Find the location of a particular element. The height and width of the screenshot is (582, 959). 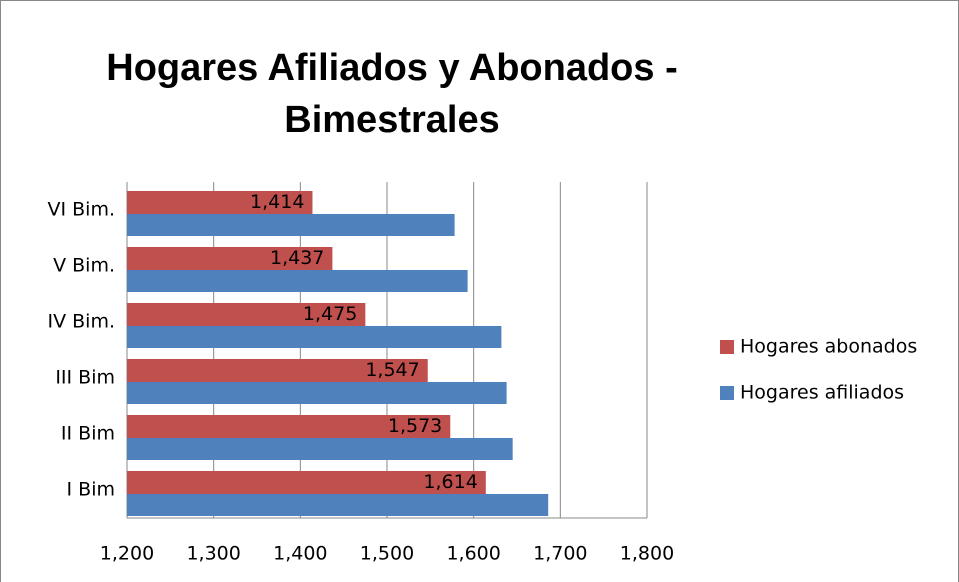

data-label: 1,475 is located at coordinates (330, 314).